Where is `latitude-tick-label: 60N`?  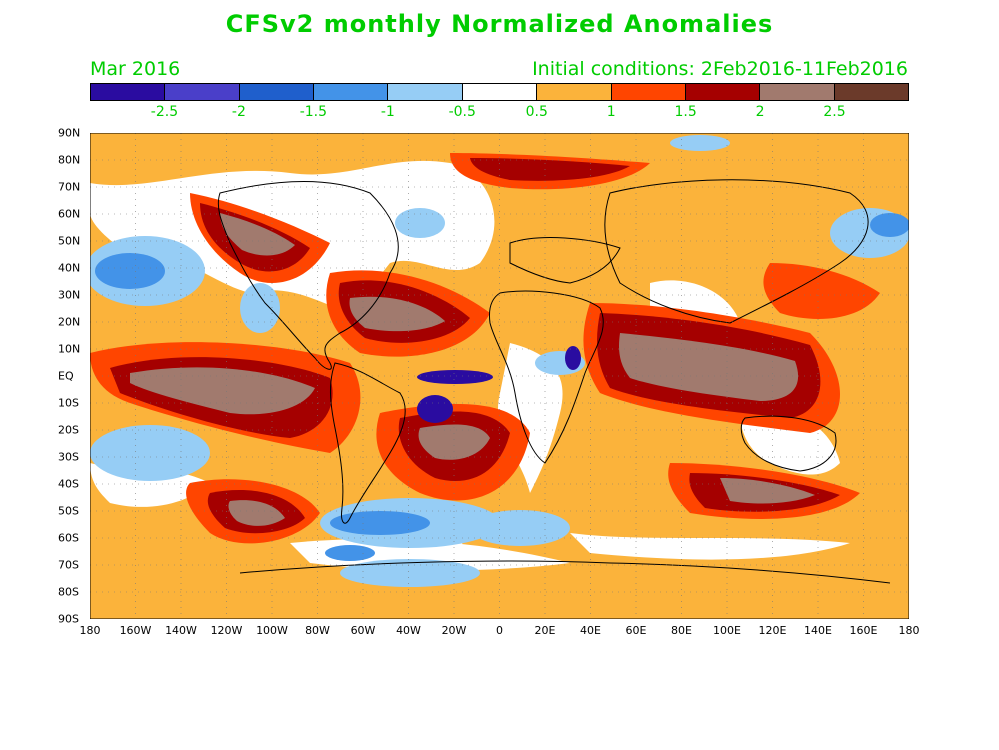
latitude-tick-label: 60N is located at coordinates (69, 214).